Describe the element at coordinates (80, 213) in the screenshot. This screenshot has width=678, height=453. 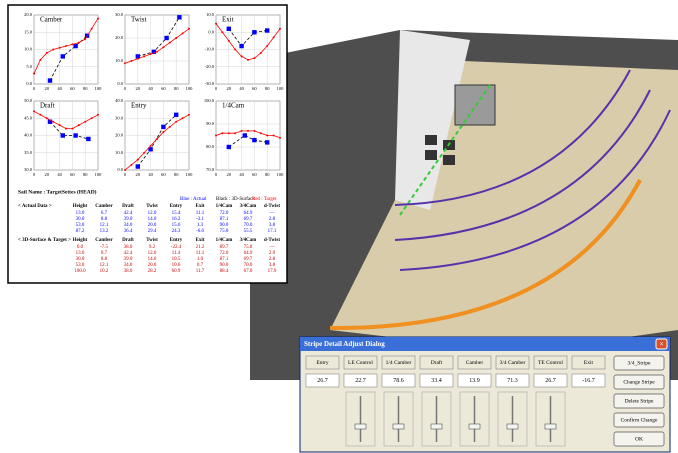
I see `table-cell: 13.0` at that location.